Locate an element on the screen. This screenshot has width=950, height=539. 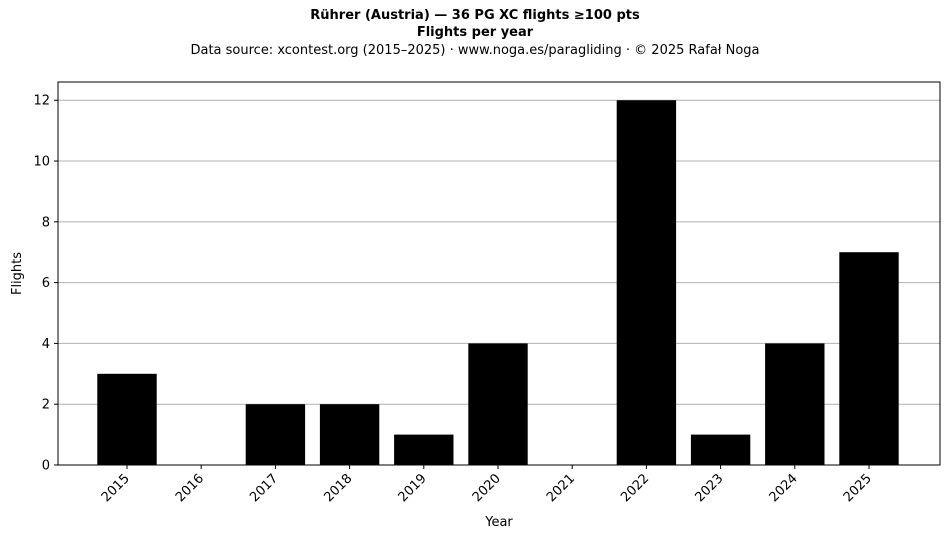
x-tick-label: 2018 is located at coordinates (338, 488).